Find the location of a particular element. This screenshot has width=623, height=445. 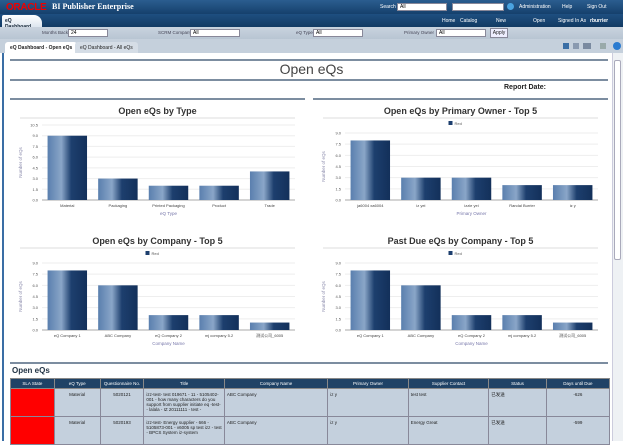

table-cell: -599 is located at coordinates (578, 430).